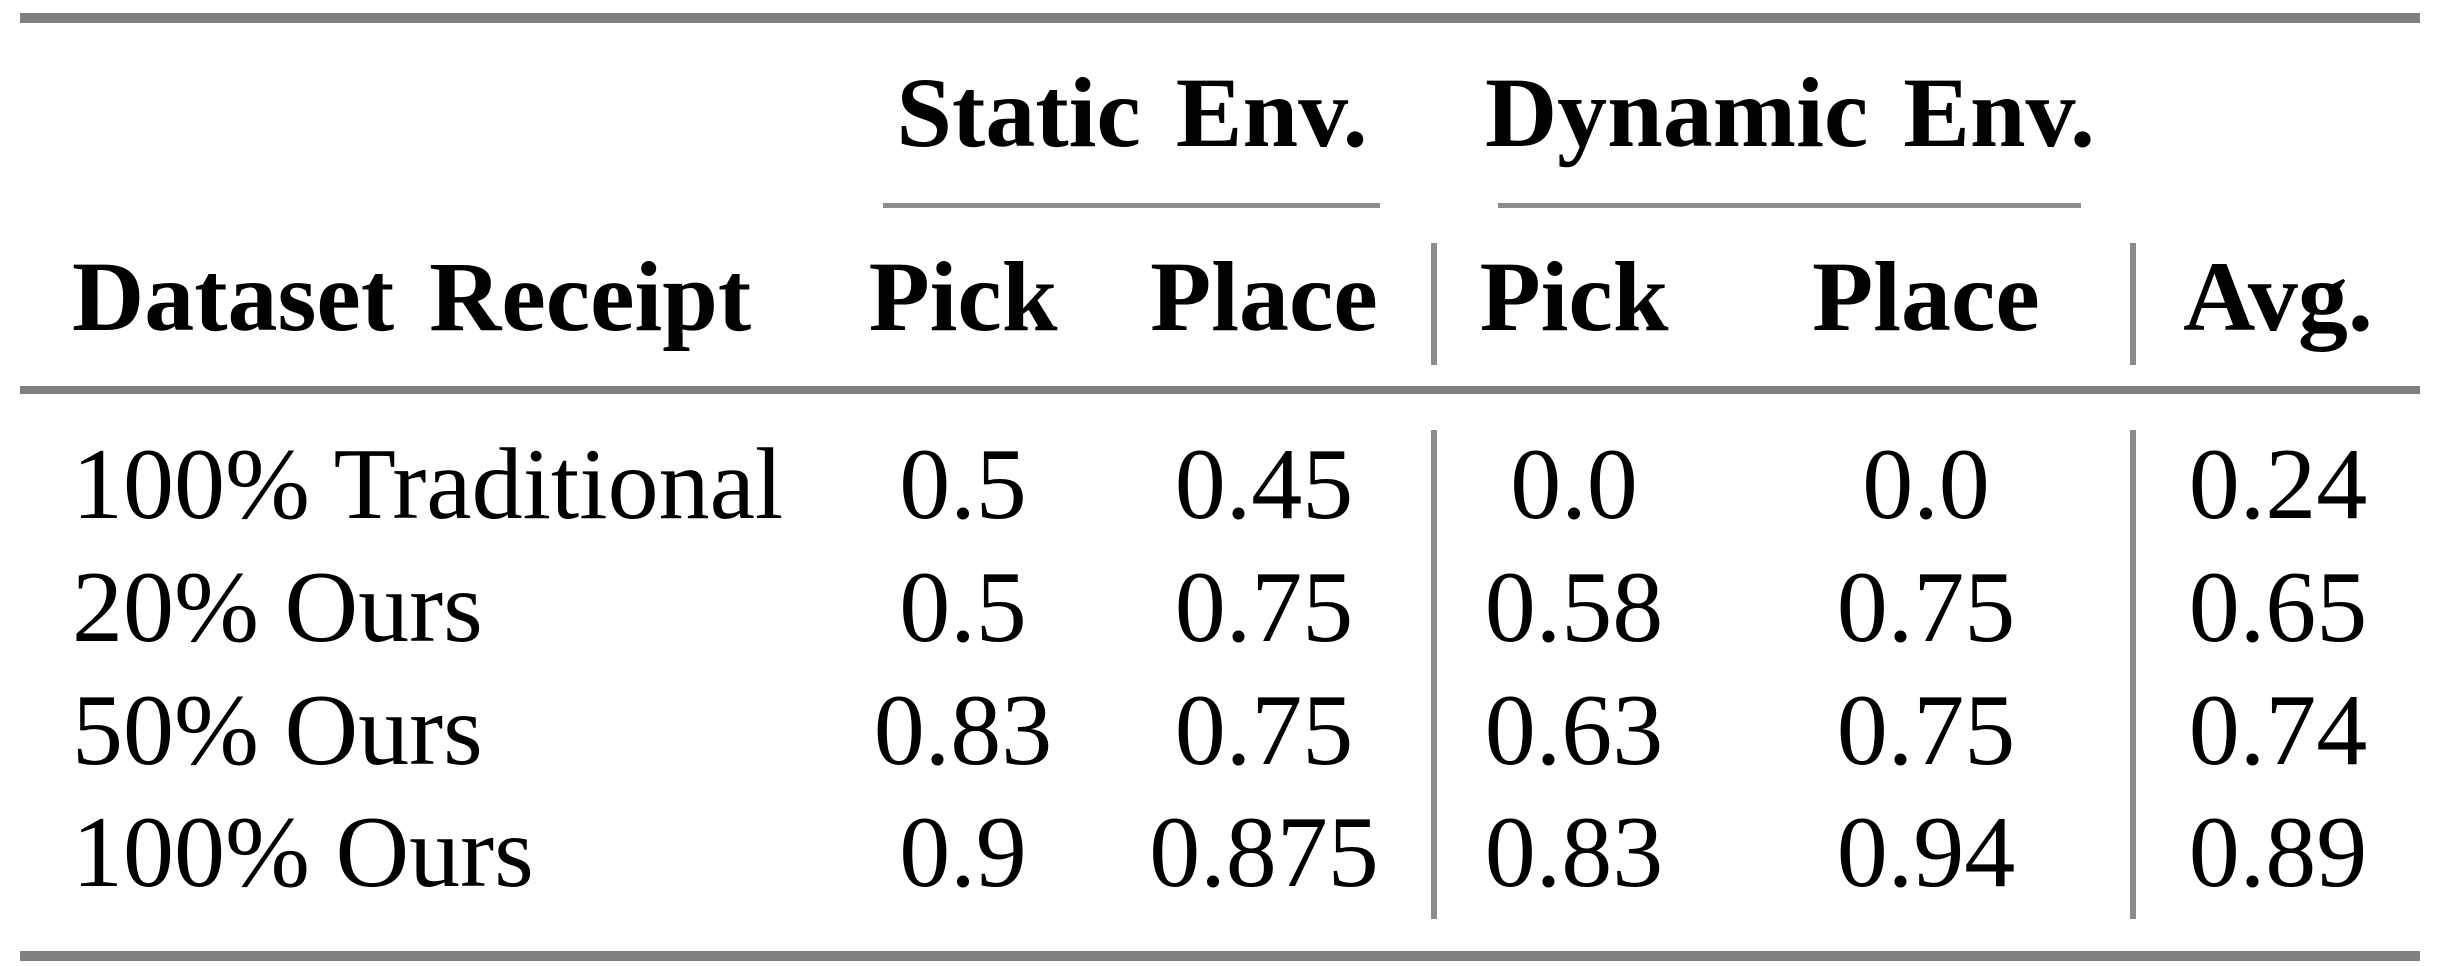 This screenshot has height=966, width=2440. Describe the element at coordinates (1220, 956) in the screenshot. I see `bottom-rule` at that location.